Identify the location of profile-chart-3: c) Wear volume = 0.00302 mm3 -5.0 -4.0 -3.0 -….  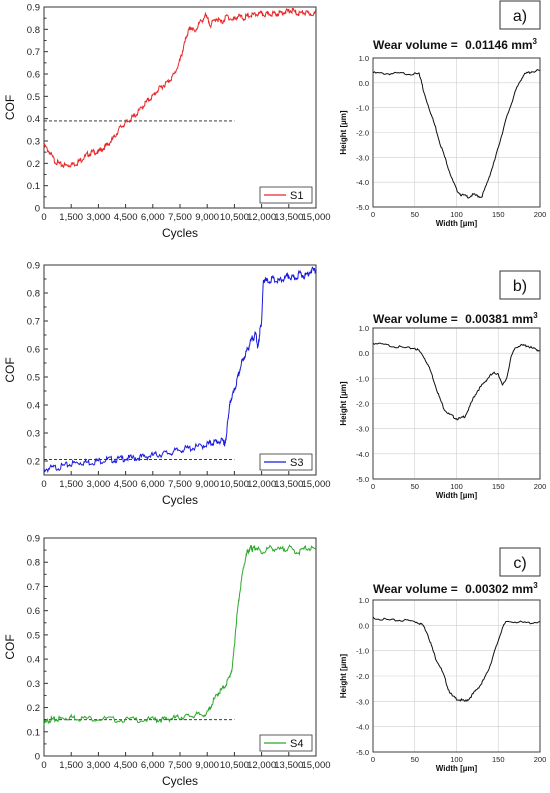
(442, 660).